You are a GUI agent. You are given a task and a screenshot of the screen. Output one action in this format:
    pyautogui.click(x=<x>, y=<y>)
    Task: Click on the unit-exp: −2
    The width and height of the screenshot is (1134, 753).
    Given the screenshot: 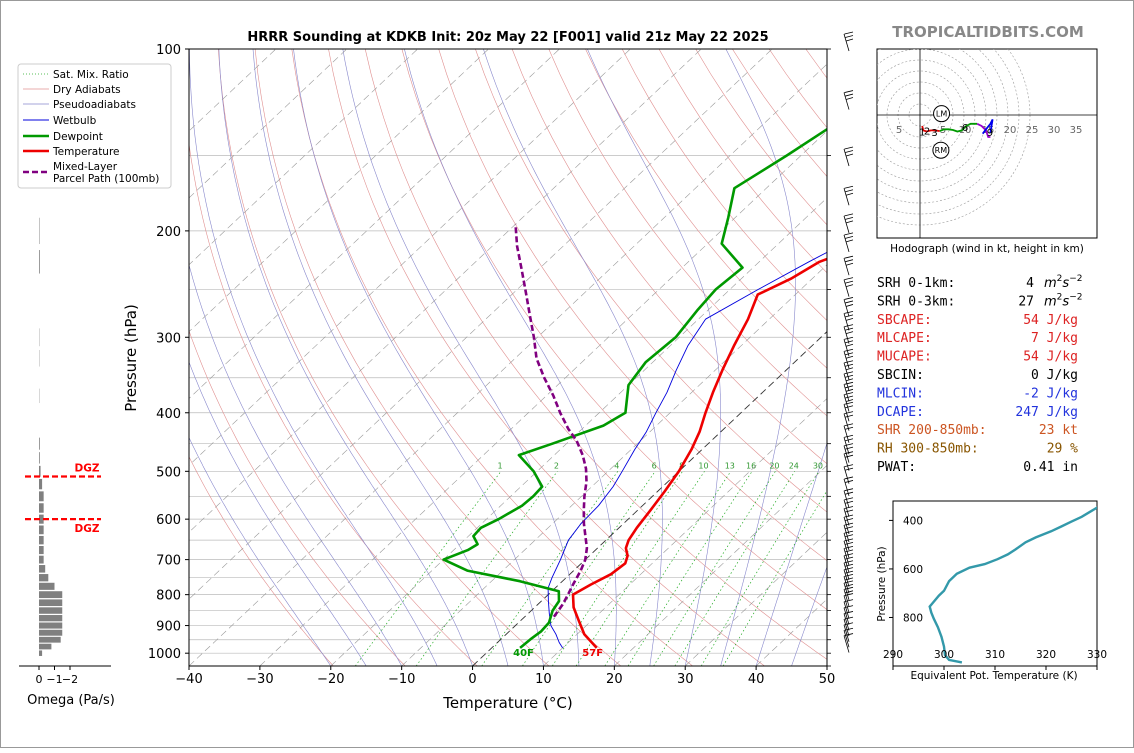 What is the action you would take?
    pyautogui.click(x=1075, y=279)
    